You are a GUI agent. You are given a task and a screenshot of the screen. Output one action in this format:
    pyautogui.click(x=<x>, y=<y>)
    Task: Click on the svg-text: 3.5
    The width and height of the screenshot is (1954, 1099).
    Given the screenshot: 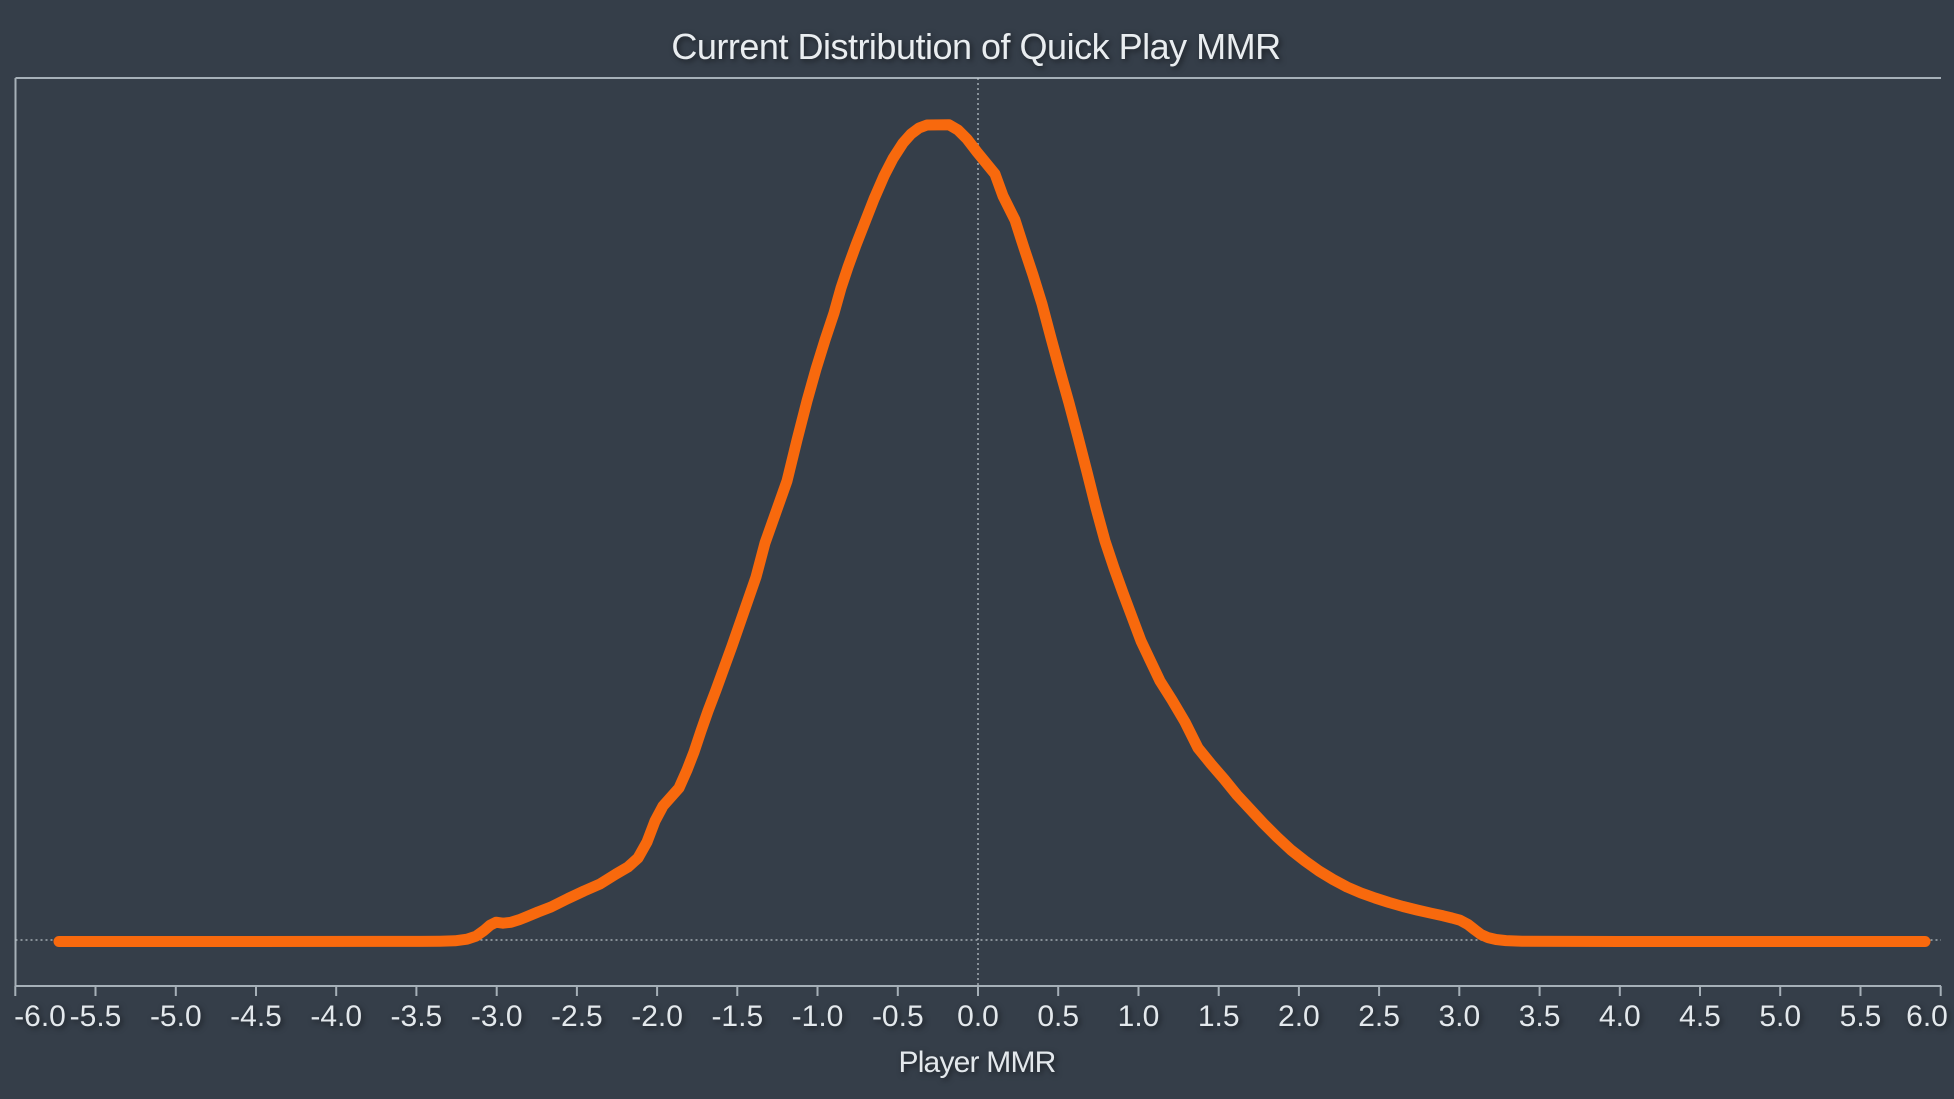 What is the action you would take?
    pyautogui.click(x=1540, y=1016)
    